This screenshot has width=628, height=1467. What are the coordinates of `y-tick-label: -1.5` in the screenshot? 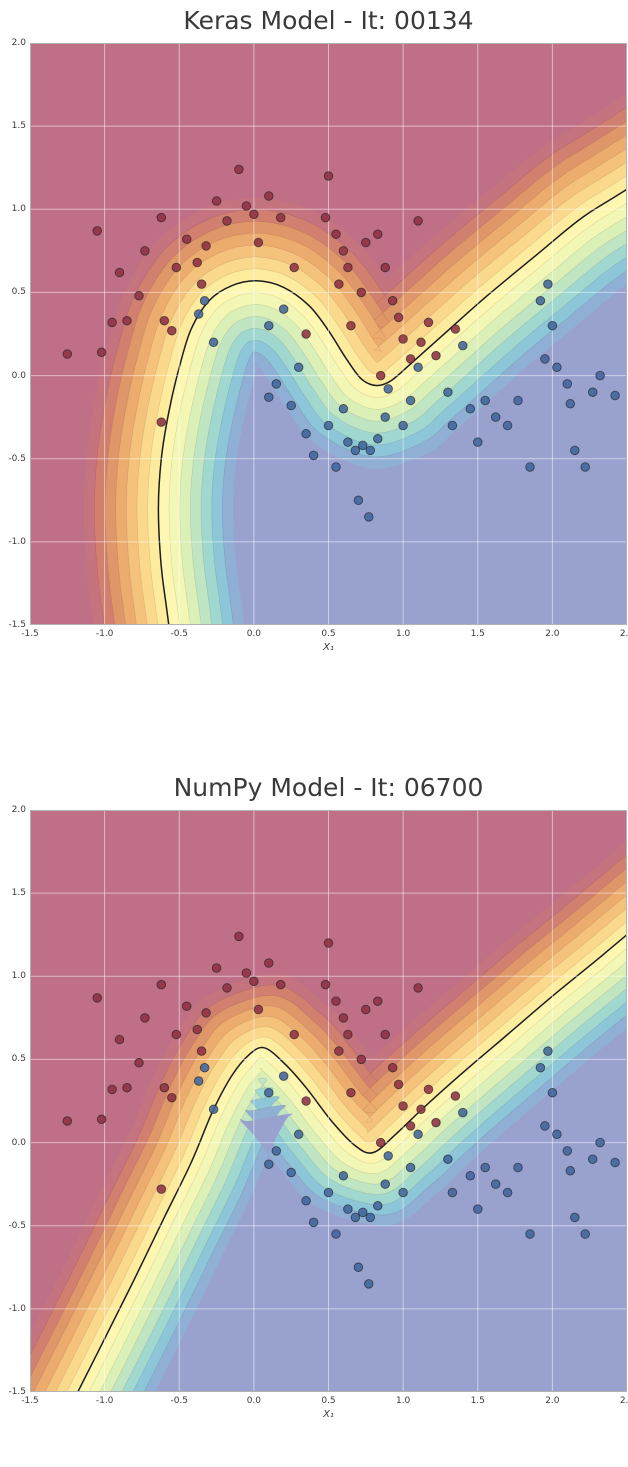 It's located at (17, 625).